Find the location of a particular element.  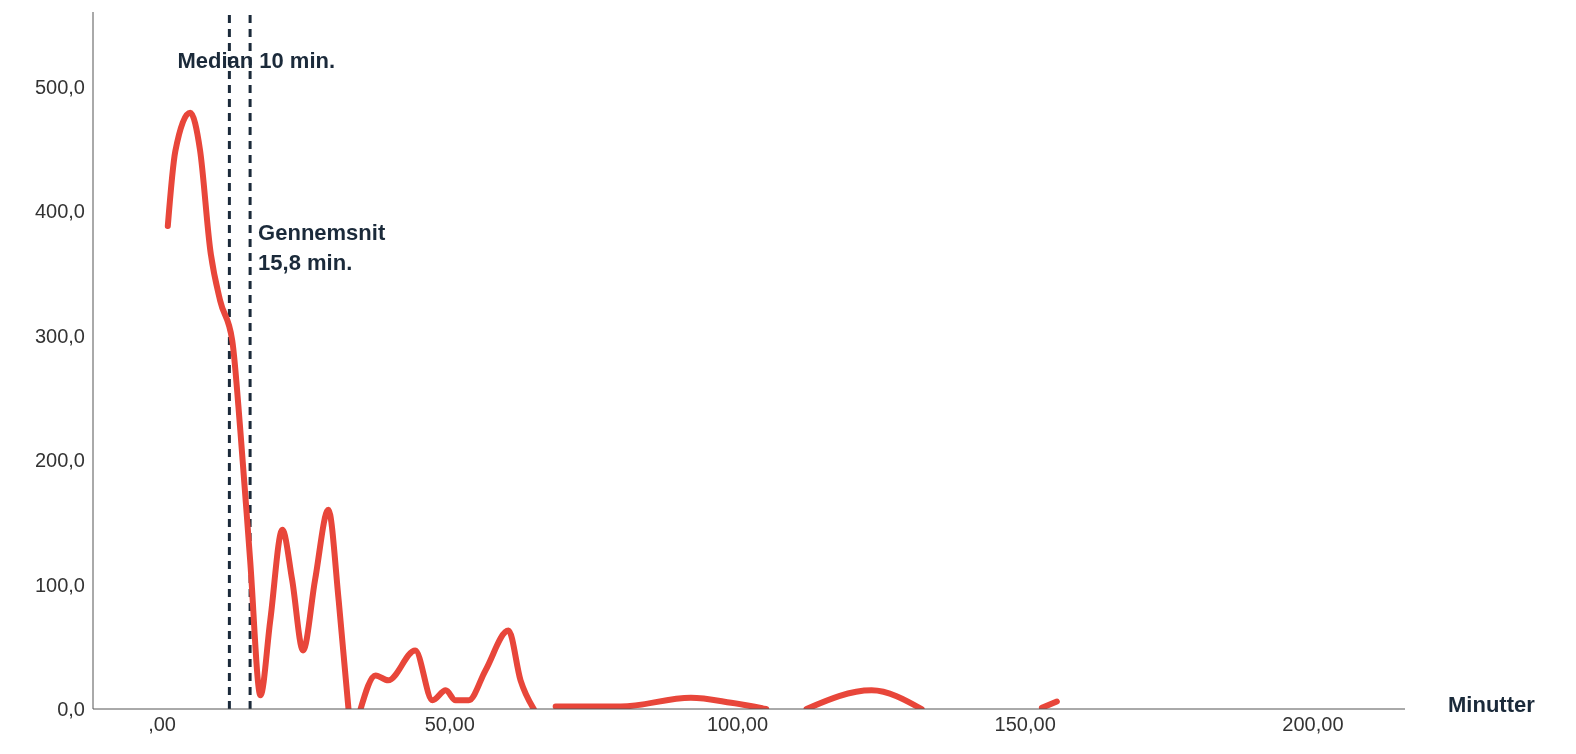

x-tick-label: ,00 is located at coordinates (162, 724).